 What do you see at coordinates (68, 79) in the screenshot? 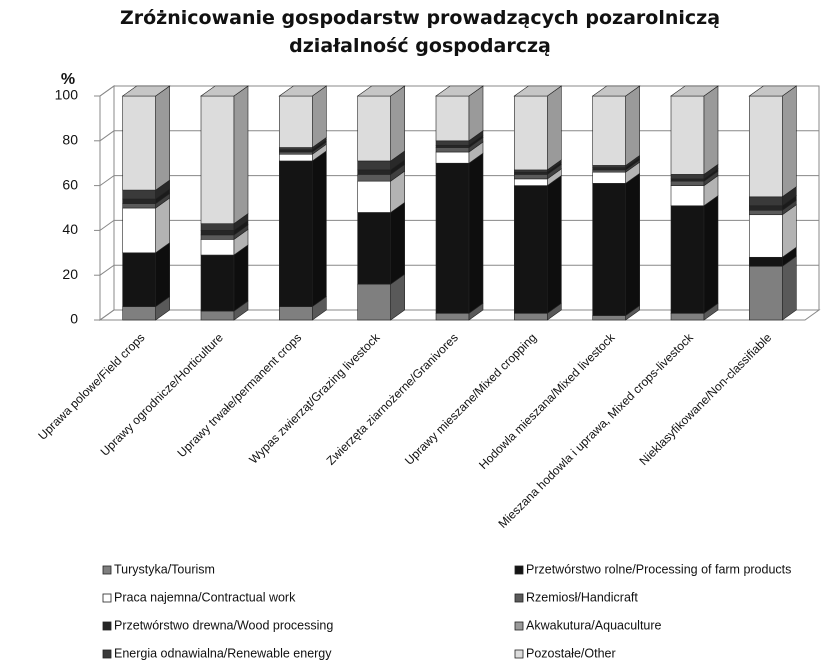
I see `y-axis-label: %` at bounding box center [68, 79].